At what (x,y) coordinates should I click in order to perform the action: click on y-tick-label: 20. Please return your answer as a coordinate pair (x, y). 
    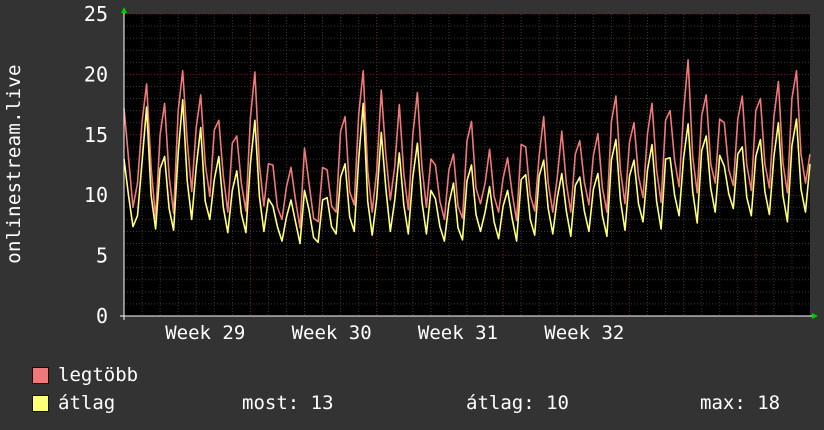
    Looking at the image, I should click on (96, 74).